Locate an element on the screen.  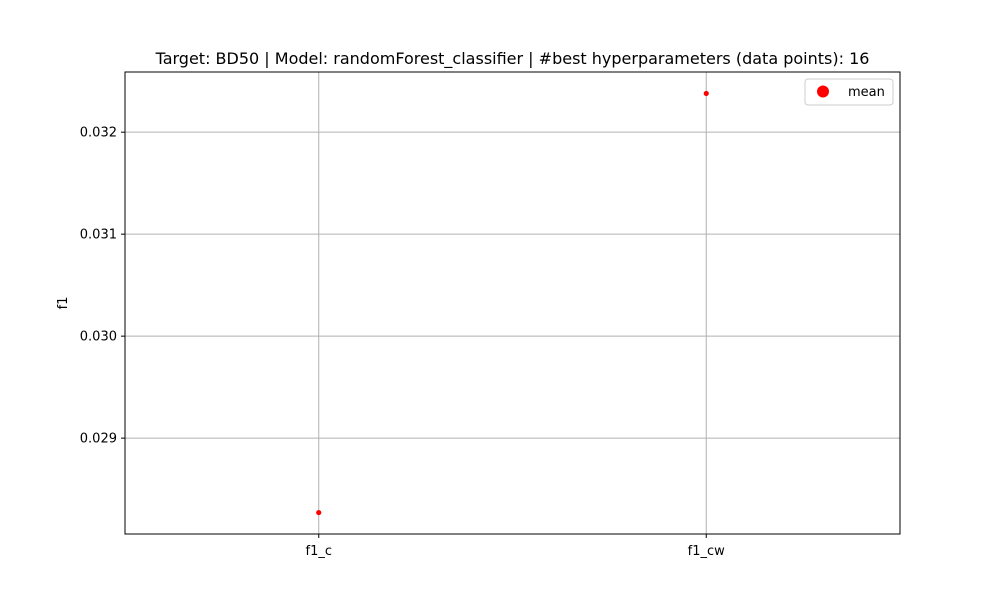
legend-label-mean: mean is located at coordinates (866, 92).